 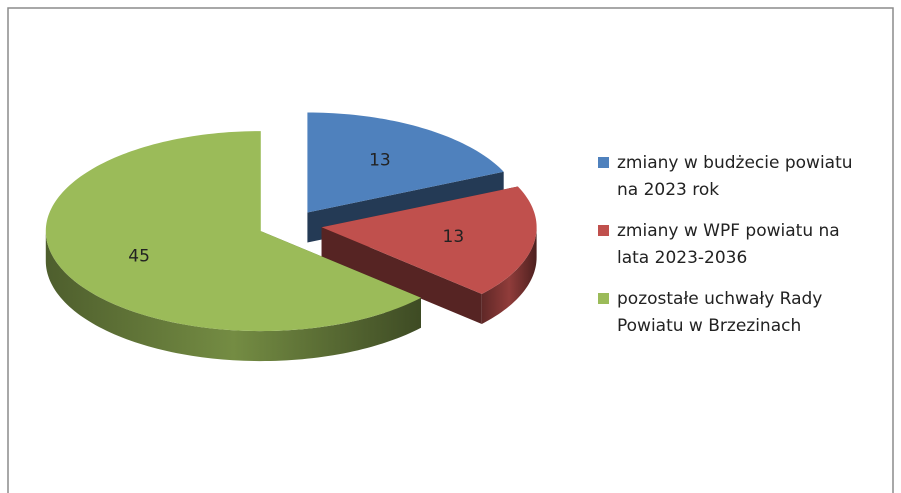 What do you see at coordinates (735, 176) in the screenshot?
I see `legend-label: zmiany w budżecie powiatu na 2023 rok` at bounding box center [735, 176].